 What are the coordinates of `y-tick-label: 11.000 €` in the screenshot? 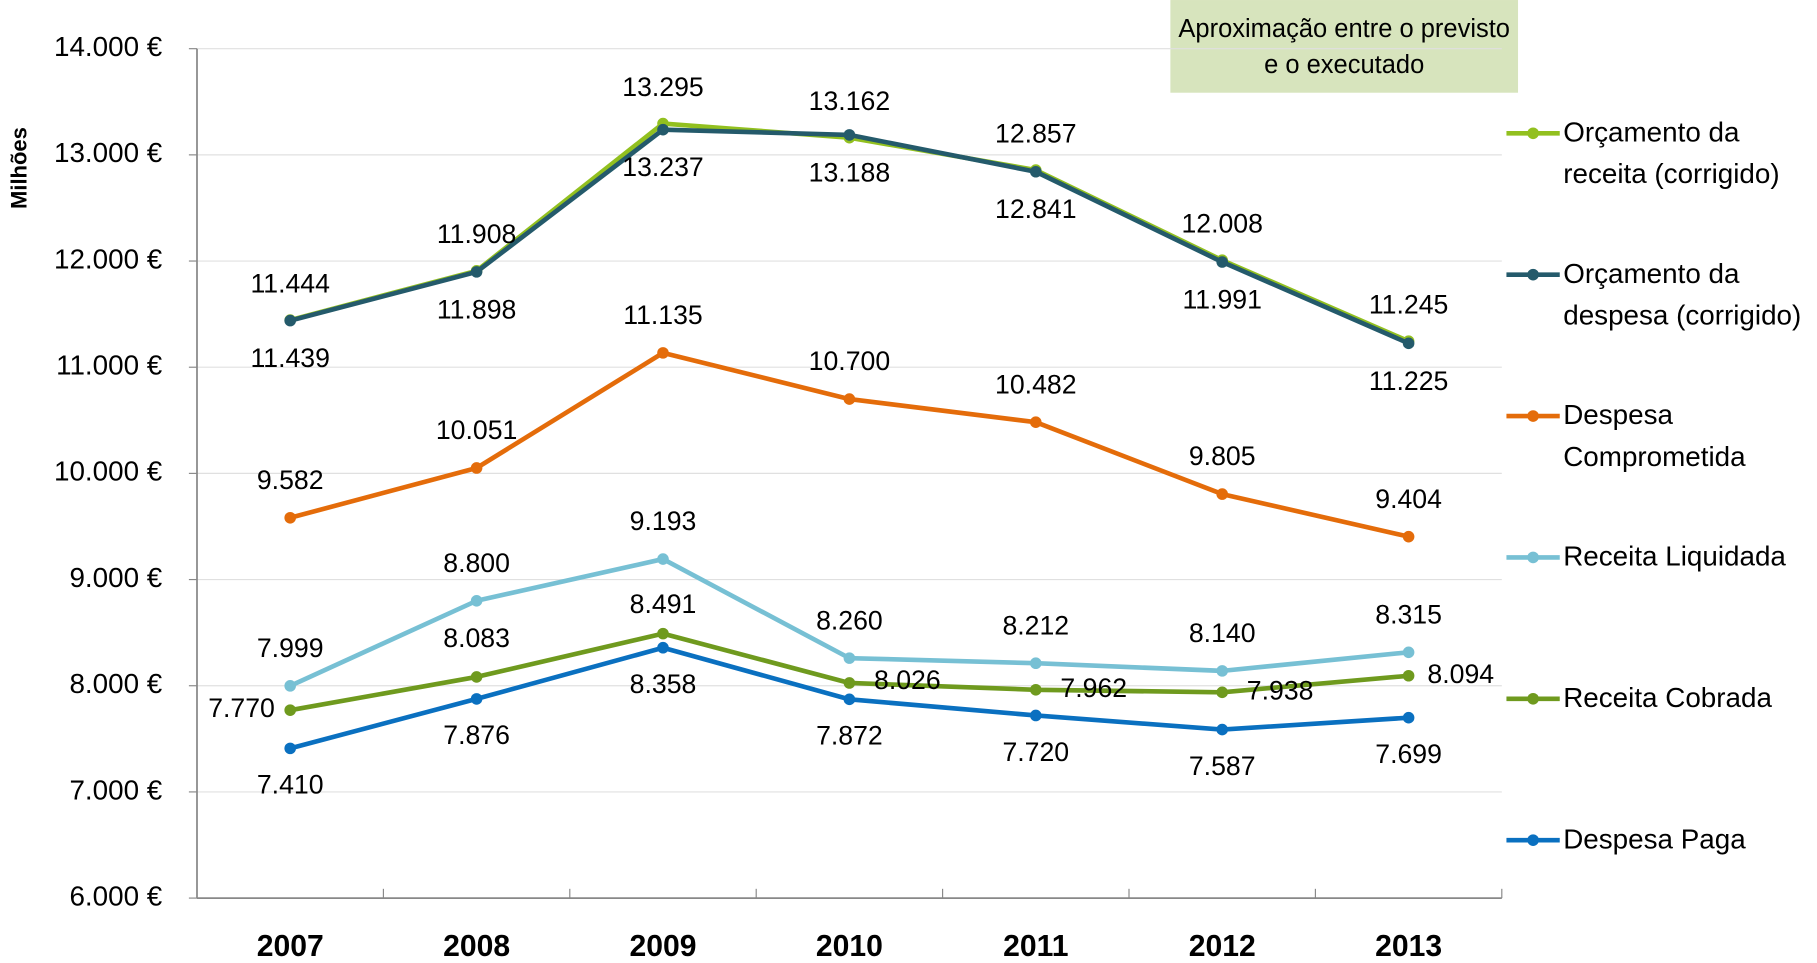 It's located at (109, 365).